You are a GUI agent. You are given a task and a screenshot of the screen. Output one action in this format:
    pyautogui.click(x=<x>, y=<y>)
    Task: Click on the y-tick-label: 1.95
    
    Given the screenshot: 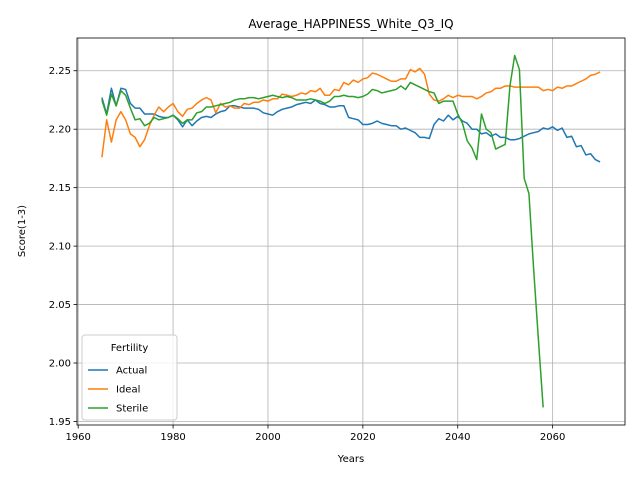 What is the action you would take?
    pyautogui.click(x=60, y=422)
    